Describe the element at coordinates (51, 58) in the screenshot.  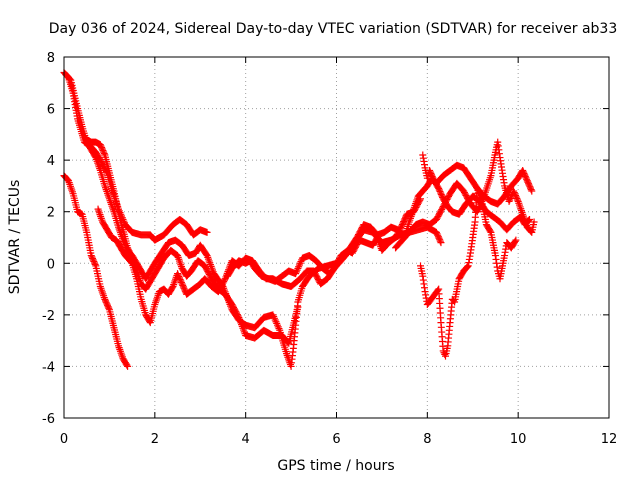
I see `y-tick-label: 8` at that location.